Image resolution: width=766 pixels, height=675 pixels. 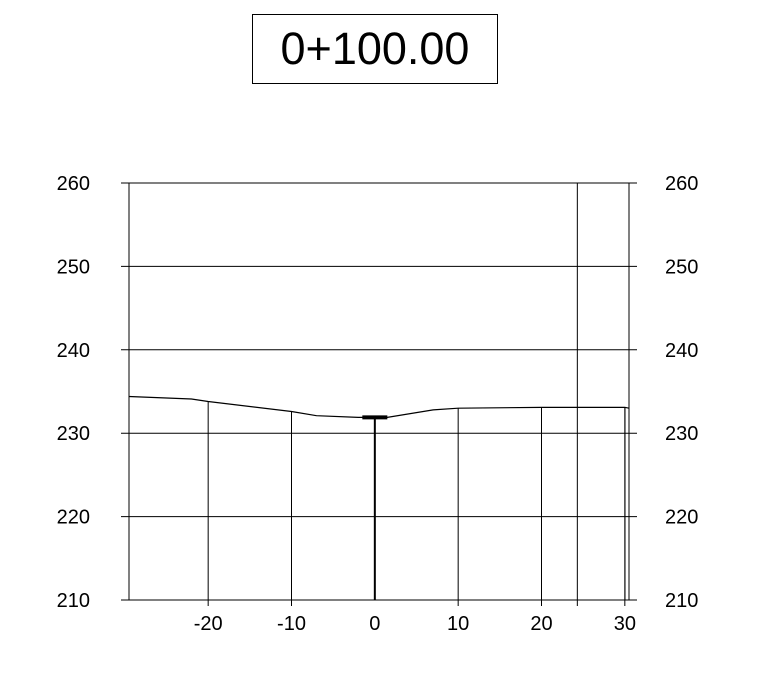 I want to click on y-tick-label-left: 220, so click(x=73, y=518).